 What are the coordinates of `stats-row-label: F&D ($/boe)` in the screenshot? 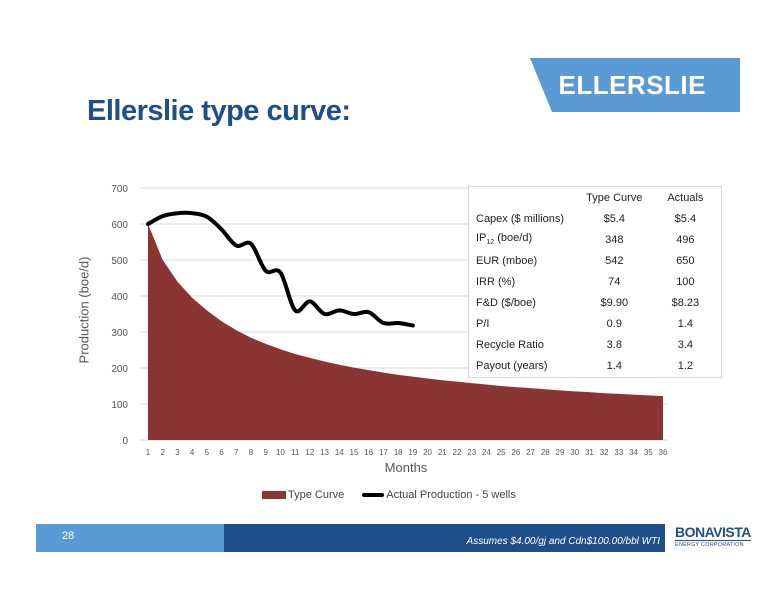 It's located at (506, 302).